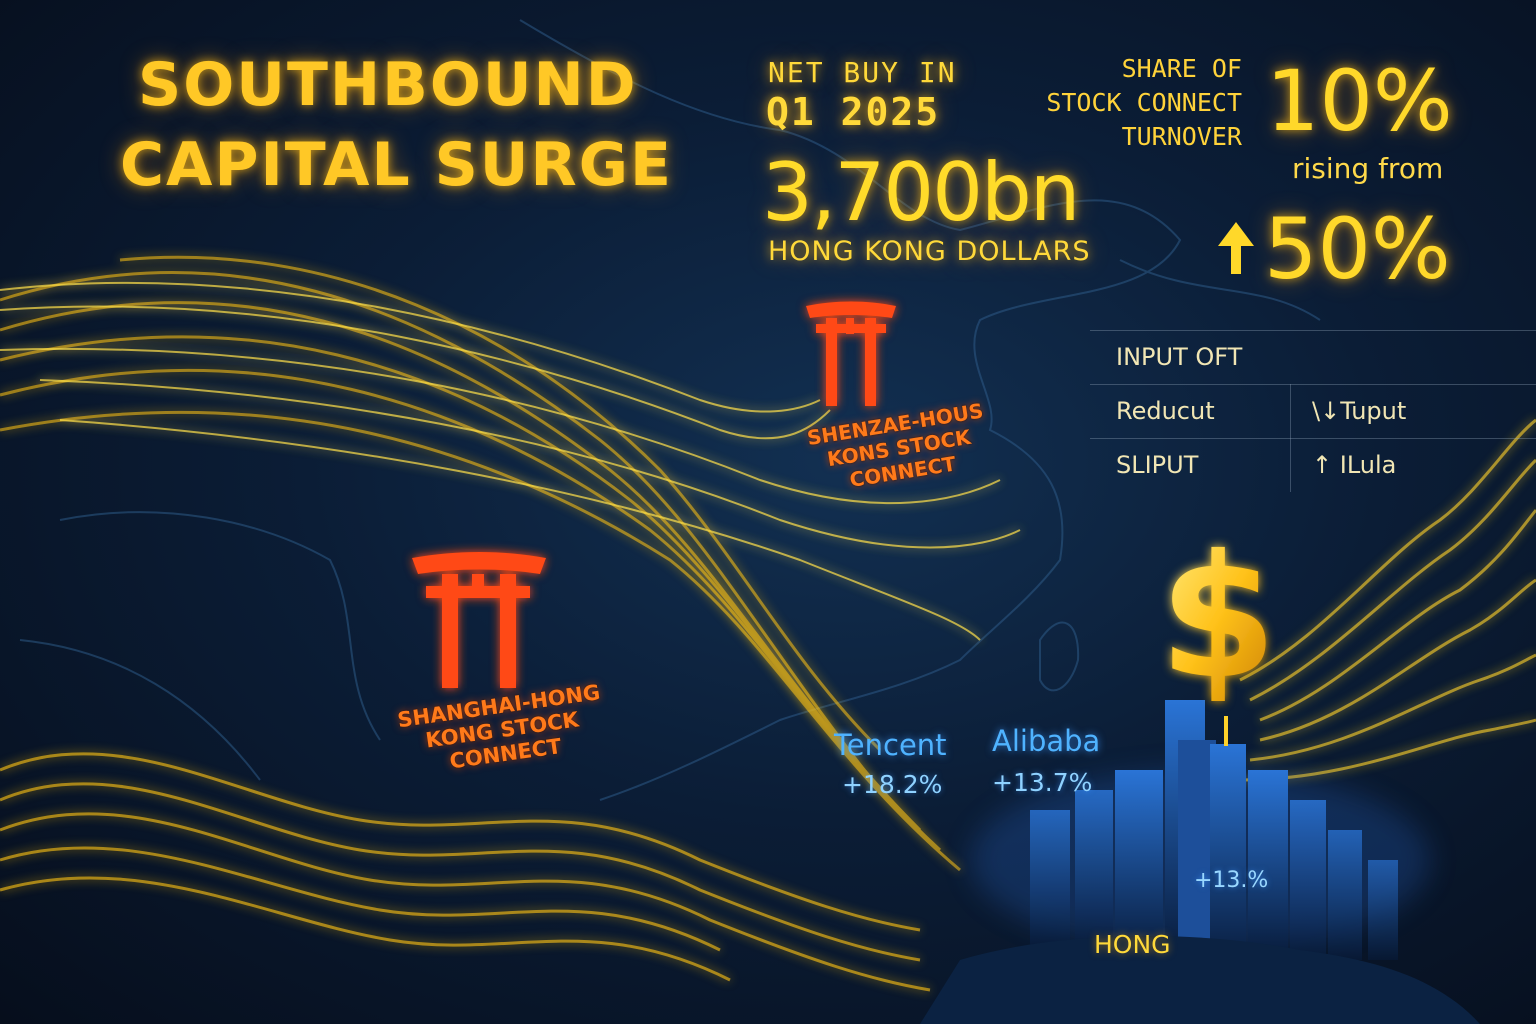  I want to click on flow-table: INPUT OFT Reducut \↓Tuput SLIPUT ↑ ILula, so click(1313, 411).